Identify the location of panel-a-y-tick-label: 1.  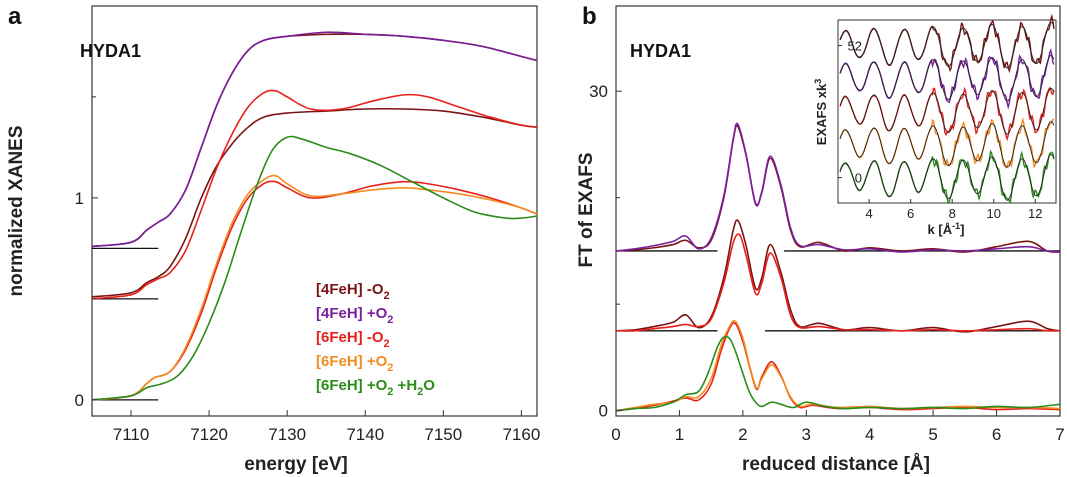
(79, 198).